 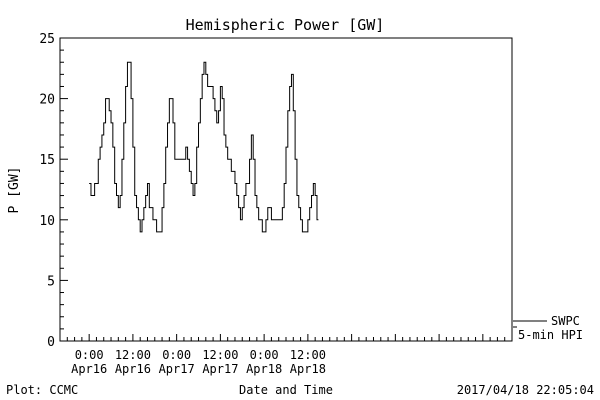 What do you see at coordinates (525, 390) in the screenshot?
I see `footer-timestamp: 2017/04/18 22:05:04` at bounding box center [525, 390].